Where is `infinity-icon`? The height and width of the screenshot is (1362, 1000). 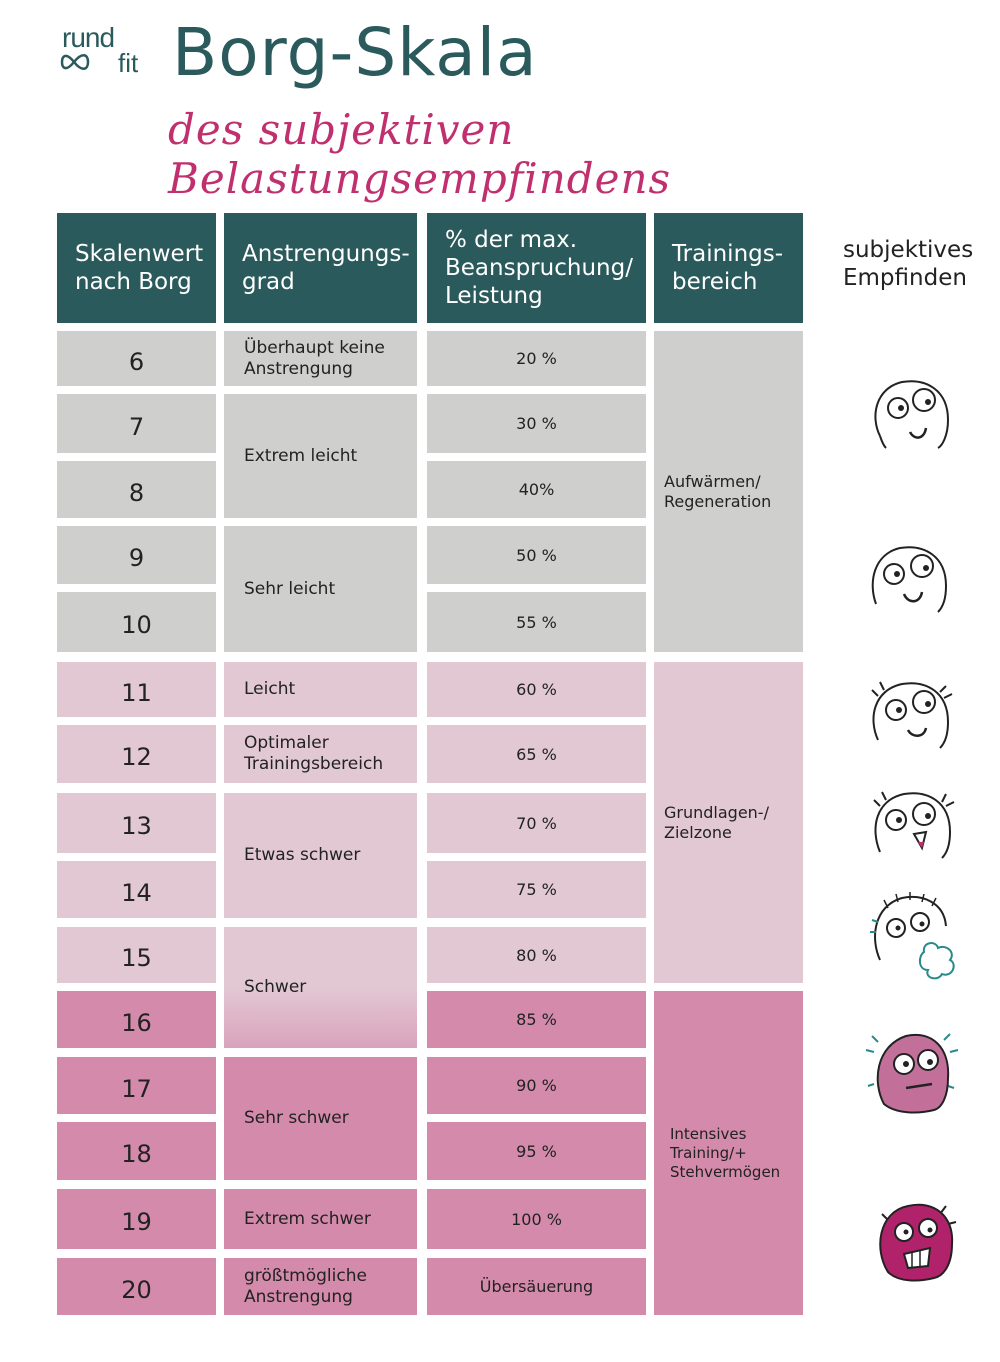
infinity-icon is located at coordinates (75, 62).